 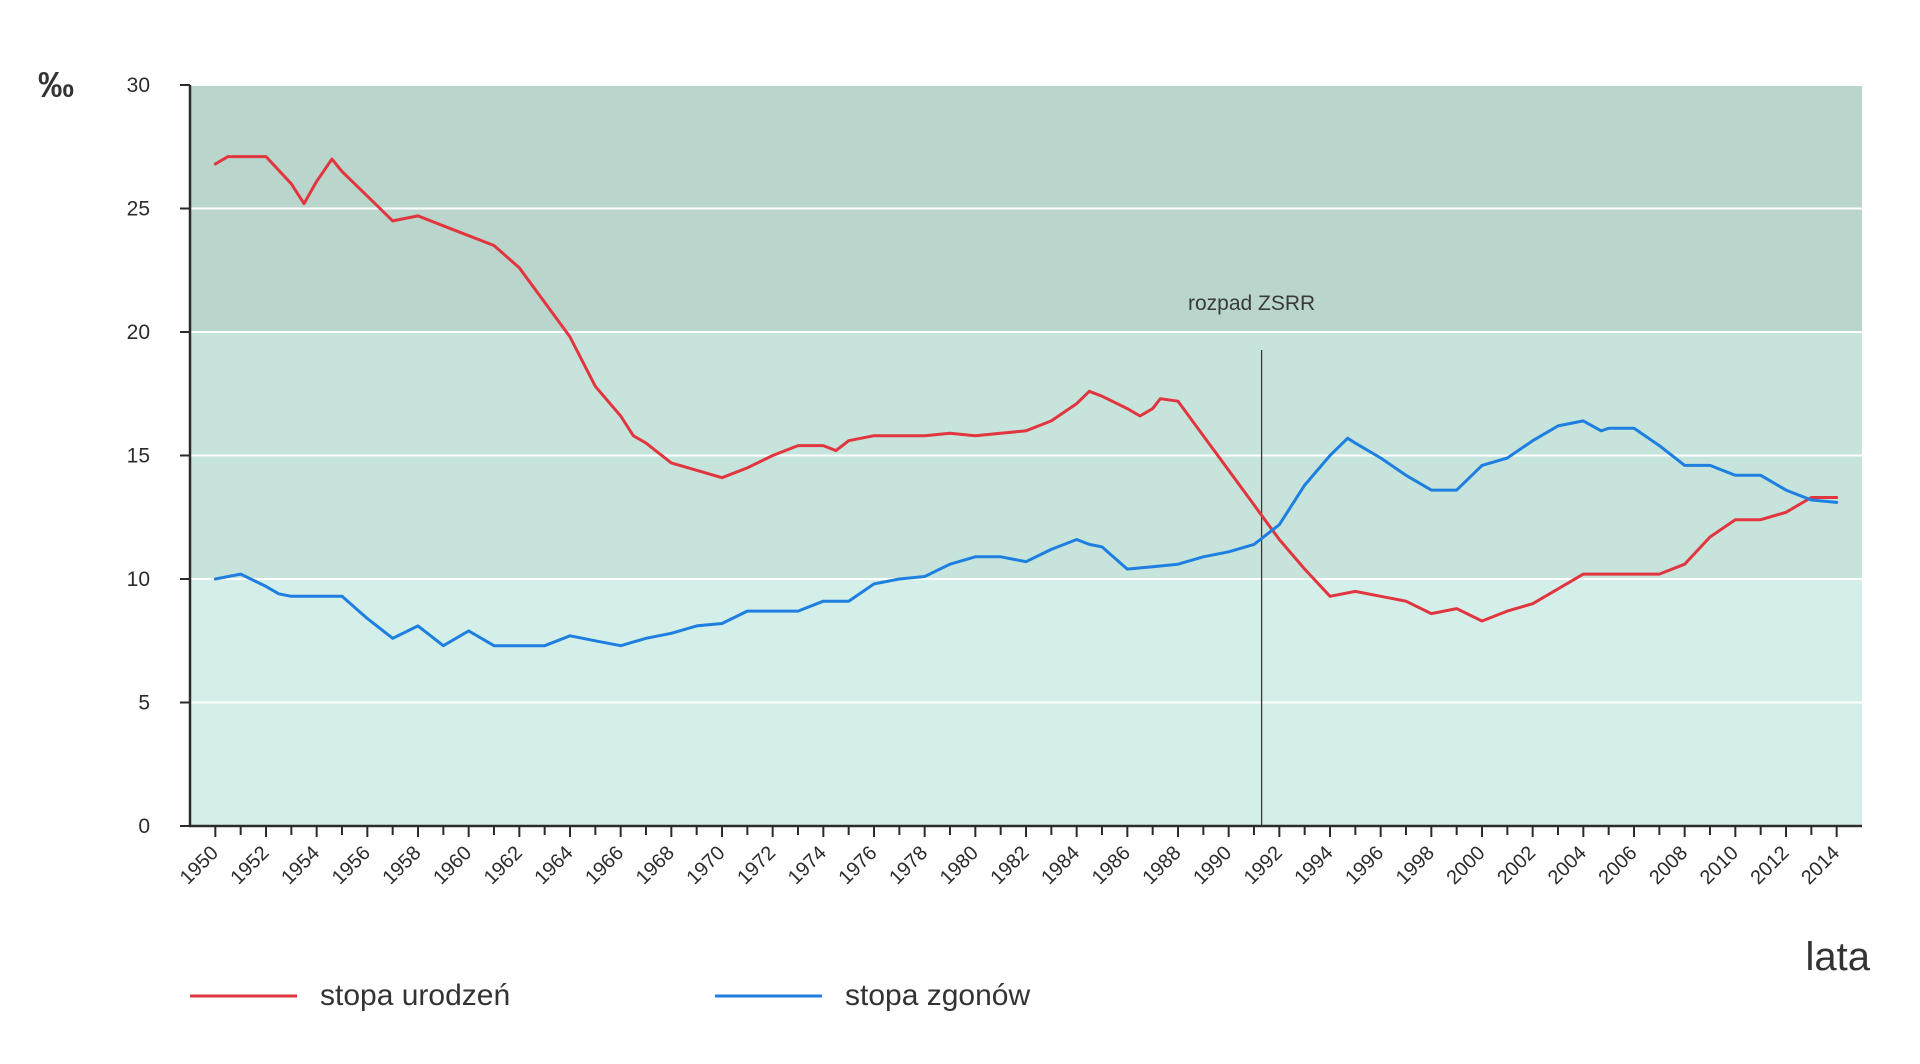 I want to click on x-tick-label-1968: 1968, so click(x=655, y=865).